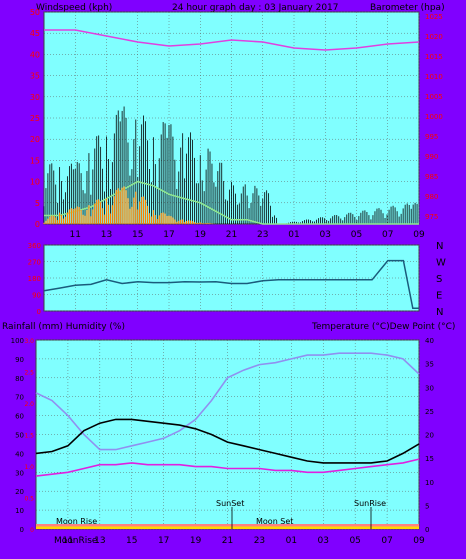 This screenshot has width=466, height=559. Describe the element at coordinates (383, 327) in the screenshot. I see `temp-dew-axis-title: Temperature (°C)Dew Point (°C)` at that location.